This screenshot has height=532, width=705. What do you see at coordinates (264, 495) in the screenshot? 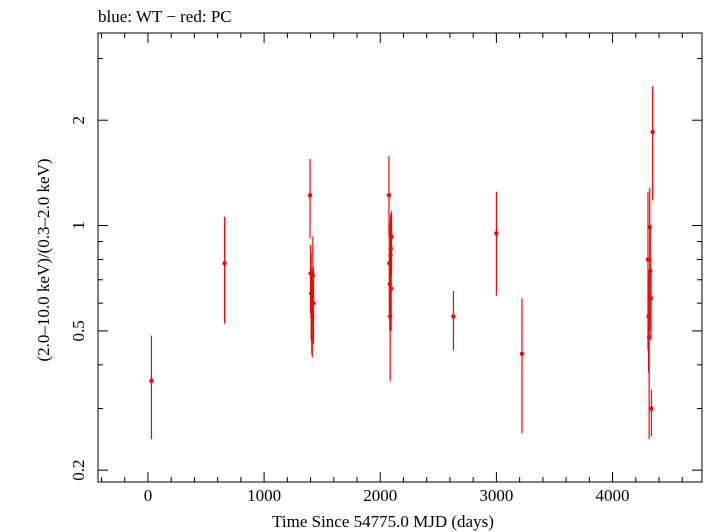
I see `x-tick-label: 1000` at bounding box center [264, 495].